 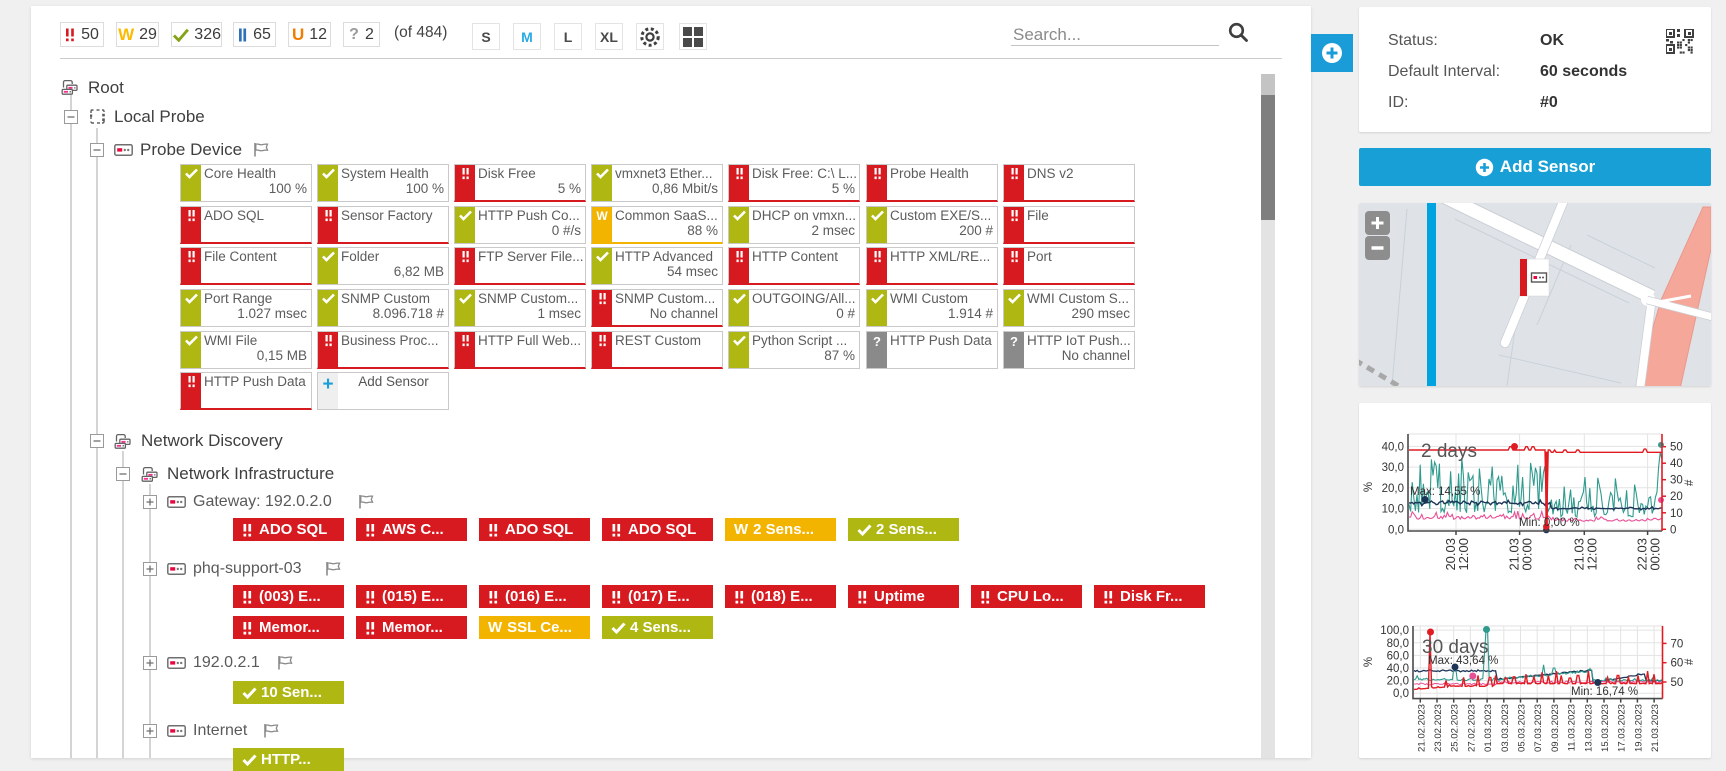 What do you see at coordinates (1522, 728) in the screenshot?
I see `svg-text: 05.03.2023` at bounding box center [1522, 728].